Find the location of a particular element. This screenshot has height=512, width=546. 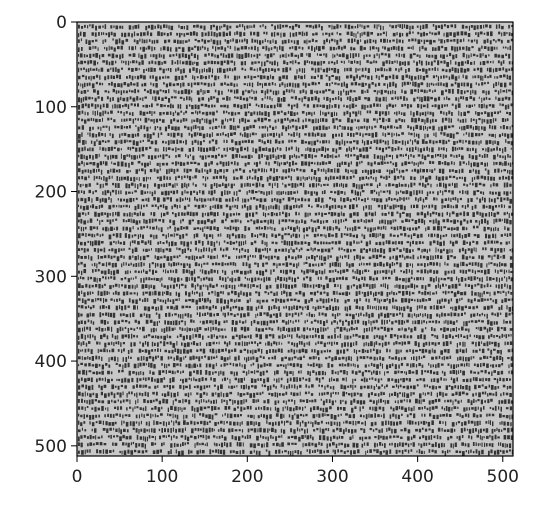

x-tick-label: 100 is located at coordinates (162, 477).